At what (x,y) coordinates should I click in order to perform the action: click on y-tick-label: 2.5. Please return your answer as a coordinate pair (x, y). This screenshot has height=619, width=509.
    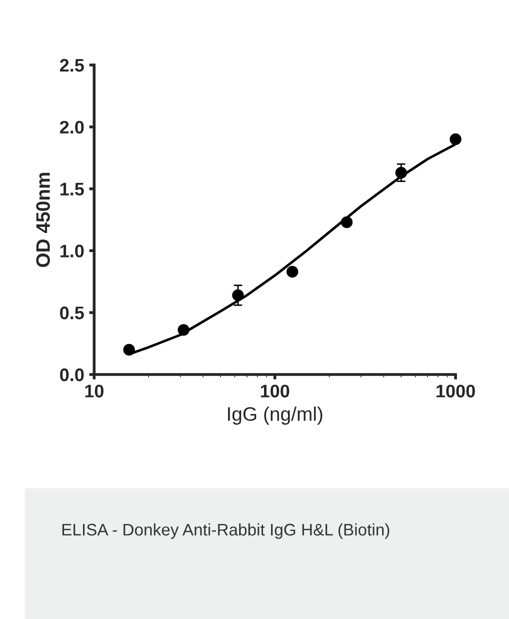
    Looking at the image, I should click on (72, 65).